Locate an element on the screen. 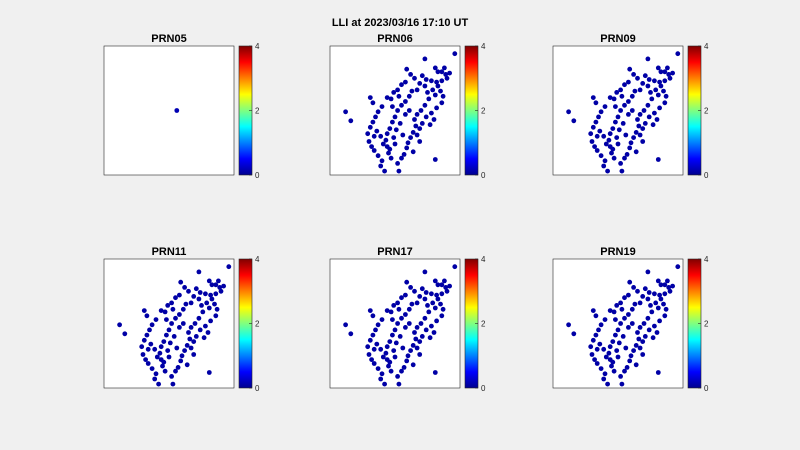  colorbar-tick-label: 2 is located at coordinates (257, 111).